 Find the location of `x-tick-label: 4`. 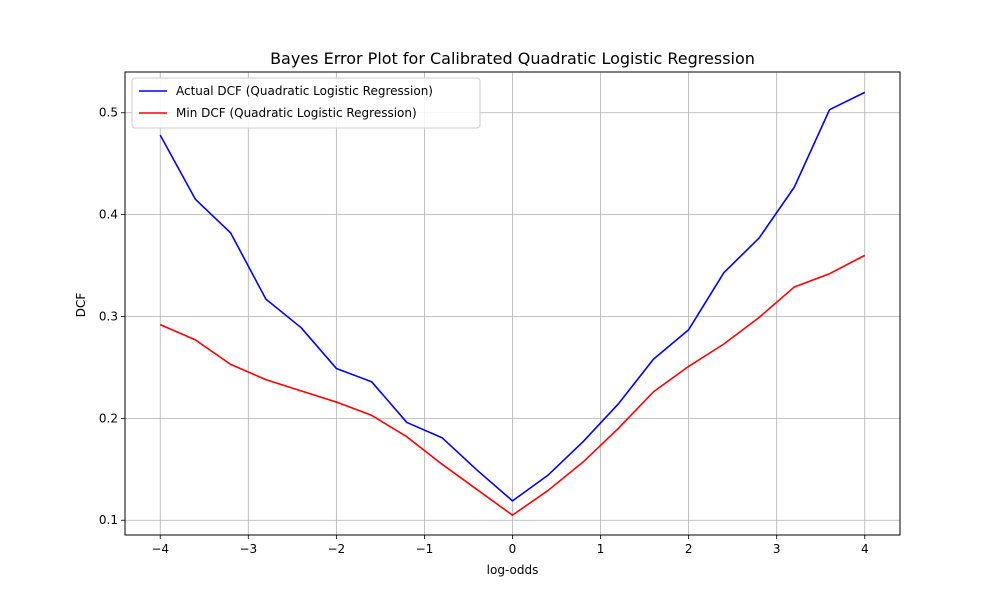

x-tick-label: 4 is located at coordinates (865, 549).